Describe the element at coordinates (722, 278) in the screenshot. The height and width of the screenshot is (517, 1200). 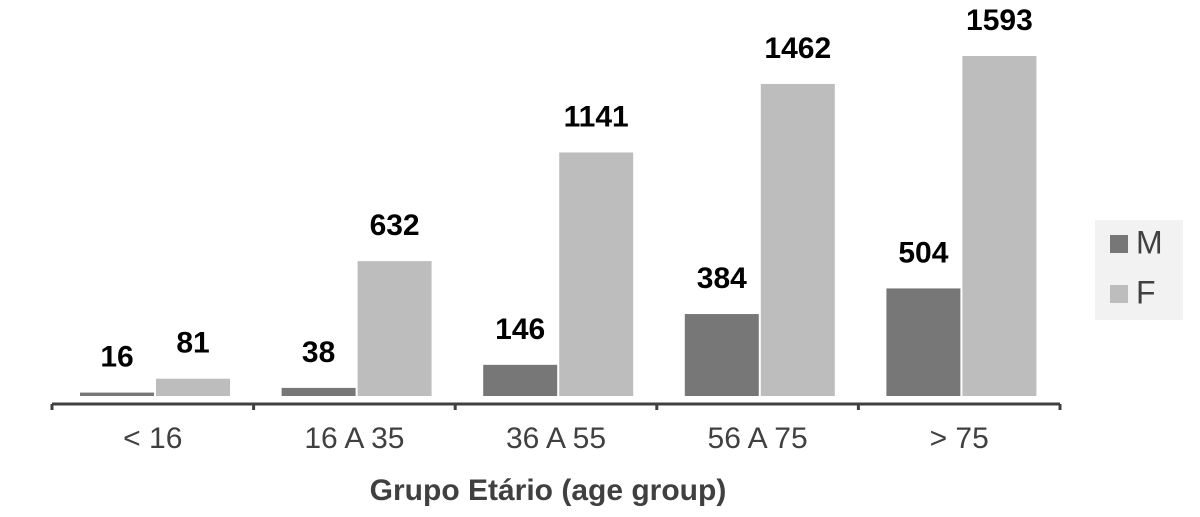
I see `value-label: 384` at that location.